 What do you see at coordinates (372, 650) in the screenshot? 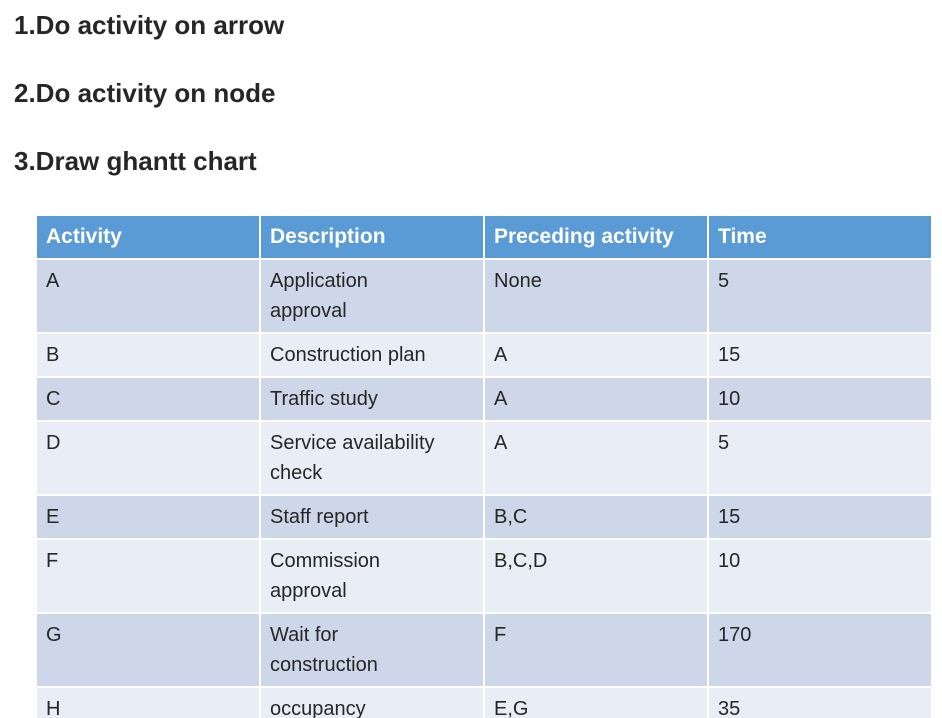
I see `cell-description: Wait for construction` at bounding box center [372, 650].